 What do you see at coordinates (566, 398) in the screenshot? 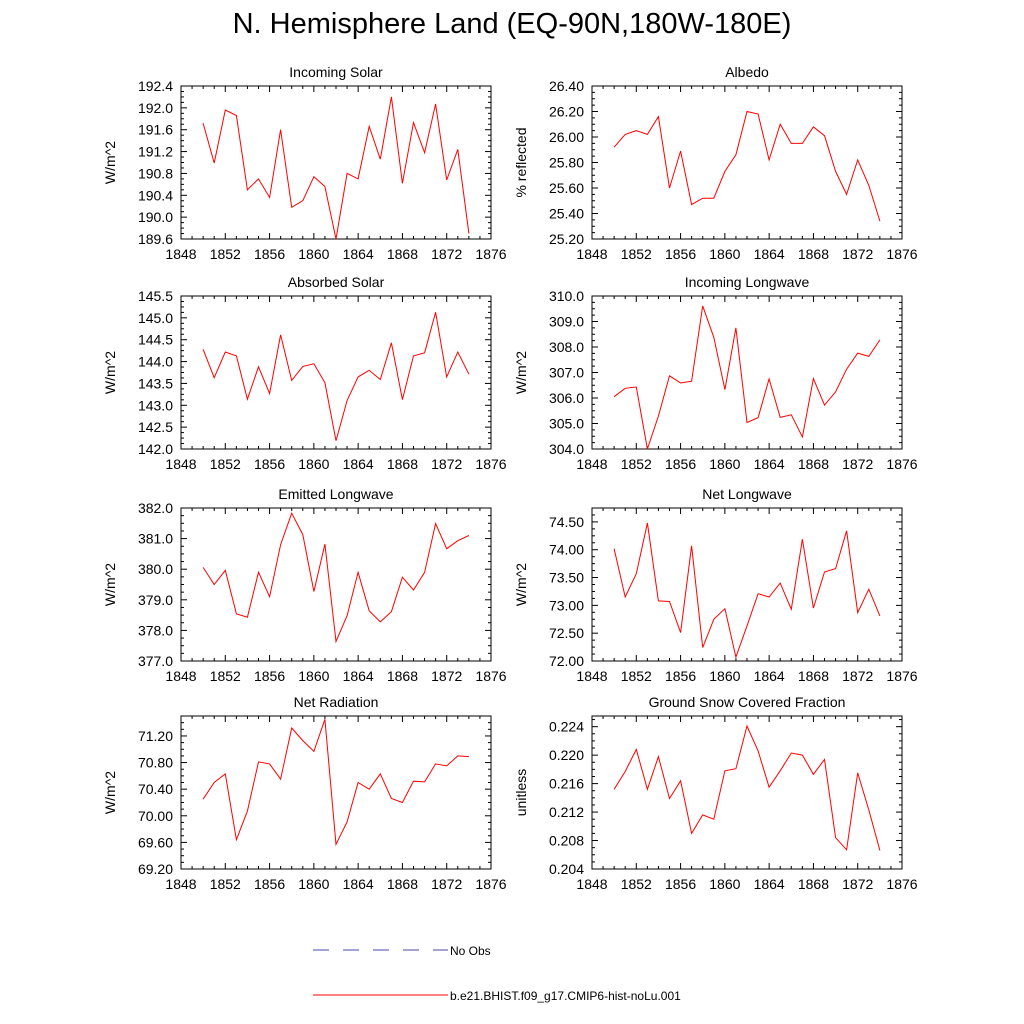
I see `y-tick-label: 306.0` at bounding box center [566, 398].